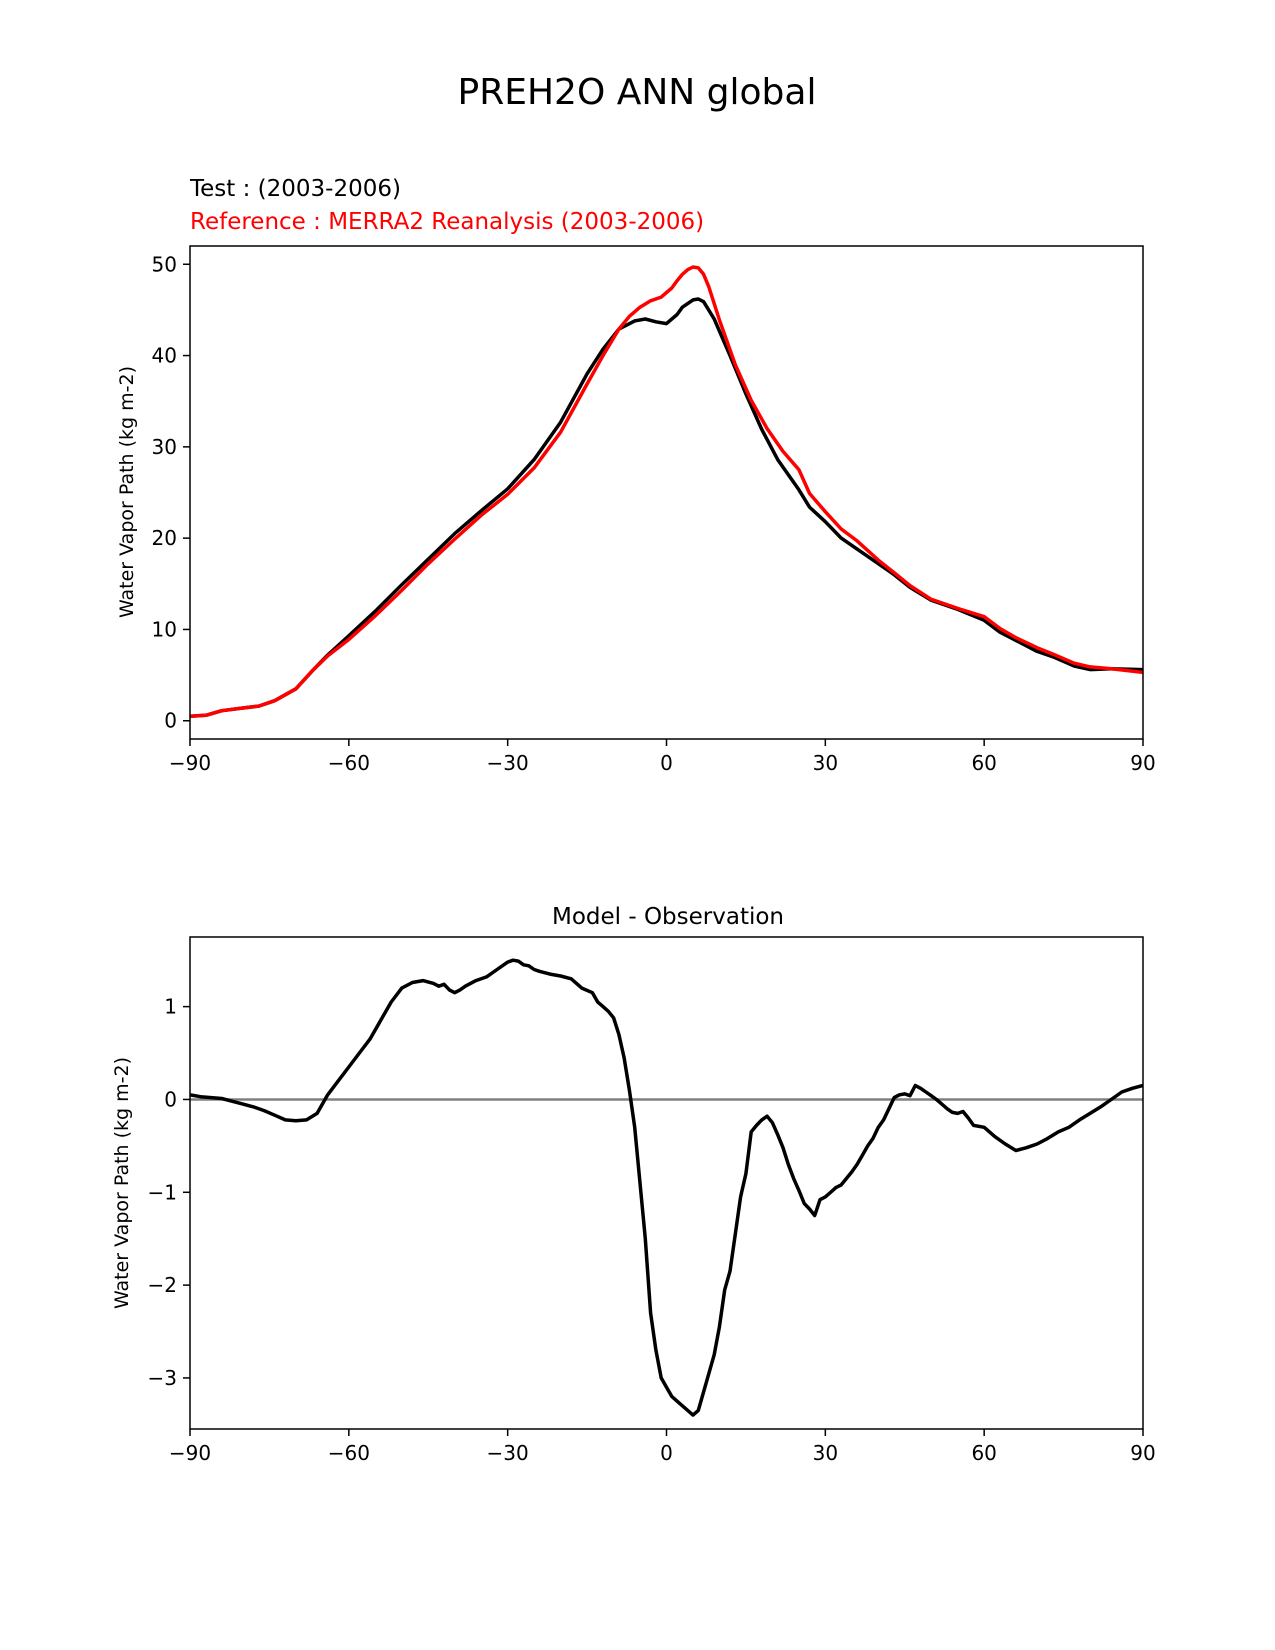 The width and height of the screenshot is (1275, 1650). Describe the element at coordinates (295, 189) in the screenshot. I see `top-title-test: Test : (2003-2006)` at that location.